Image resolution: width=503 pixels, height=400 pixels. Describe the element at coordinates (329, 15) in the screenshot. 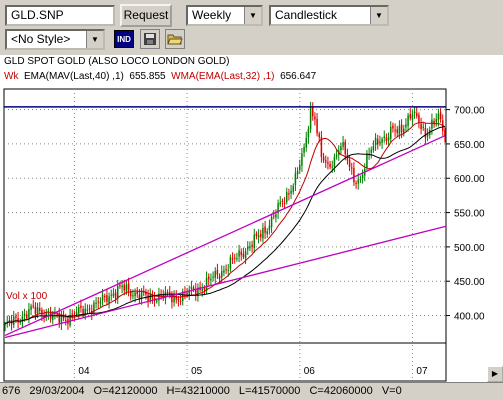

I see `chart-type-select: Candlestick ▼` at that location.